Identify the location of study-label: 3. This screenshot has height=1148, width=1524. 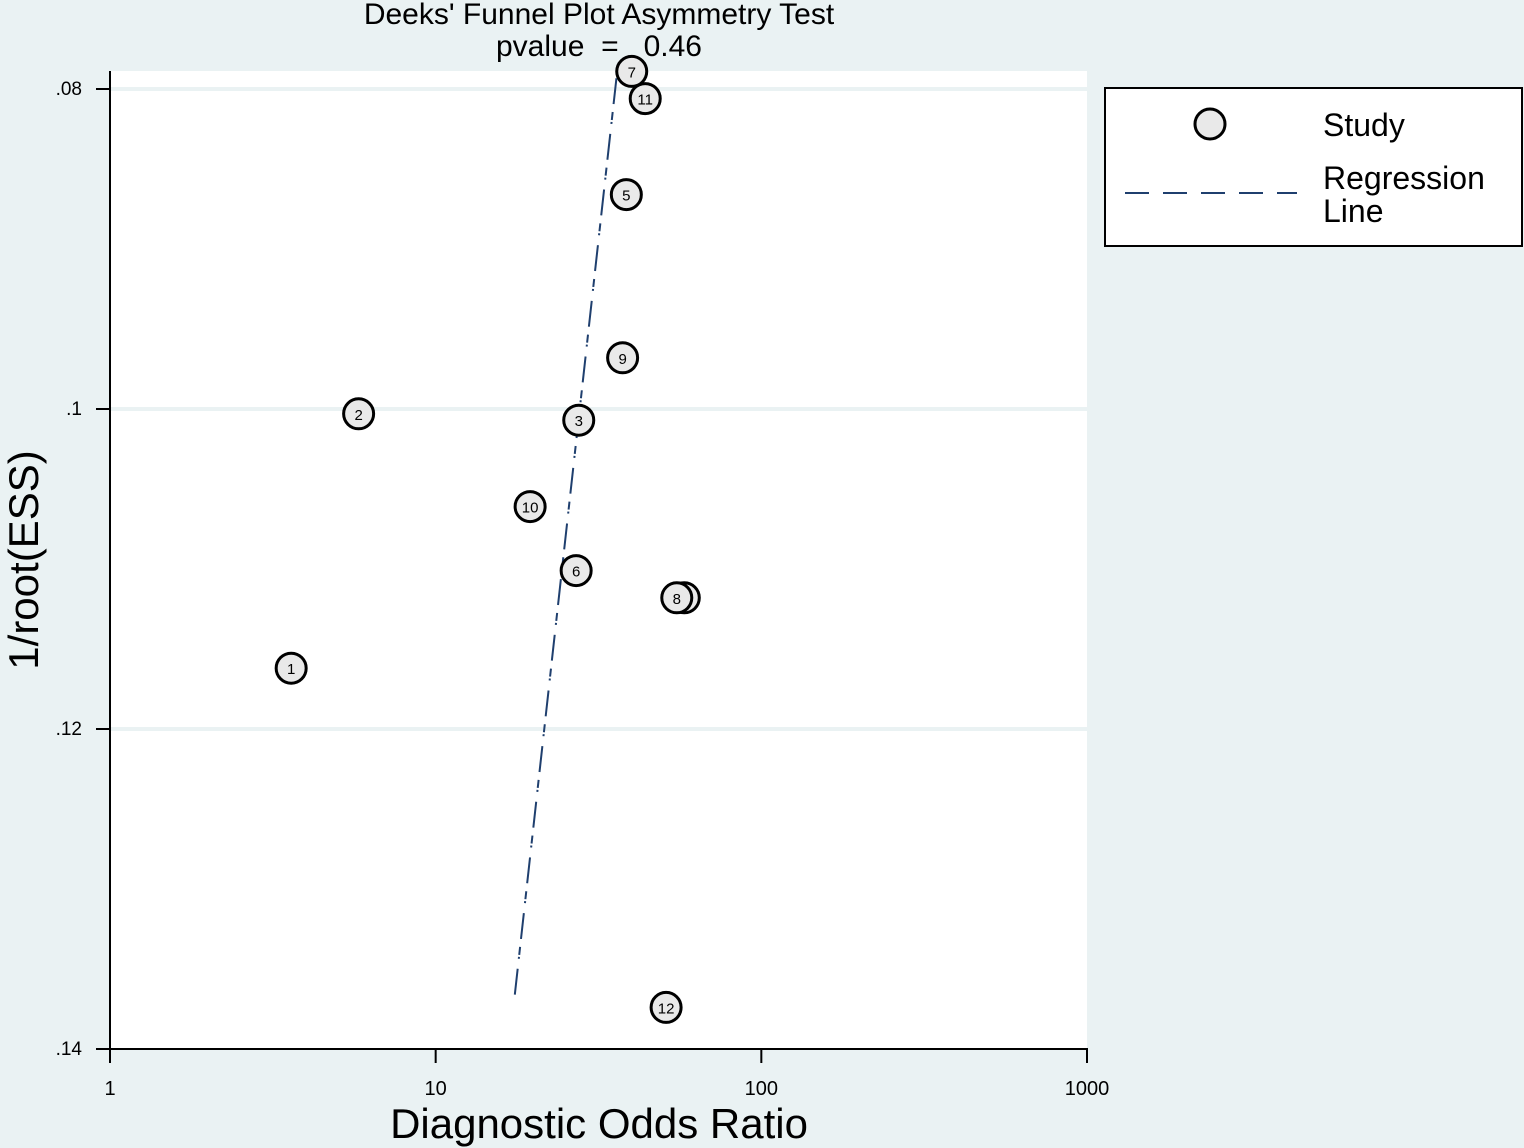
(579, 421).